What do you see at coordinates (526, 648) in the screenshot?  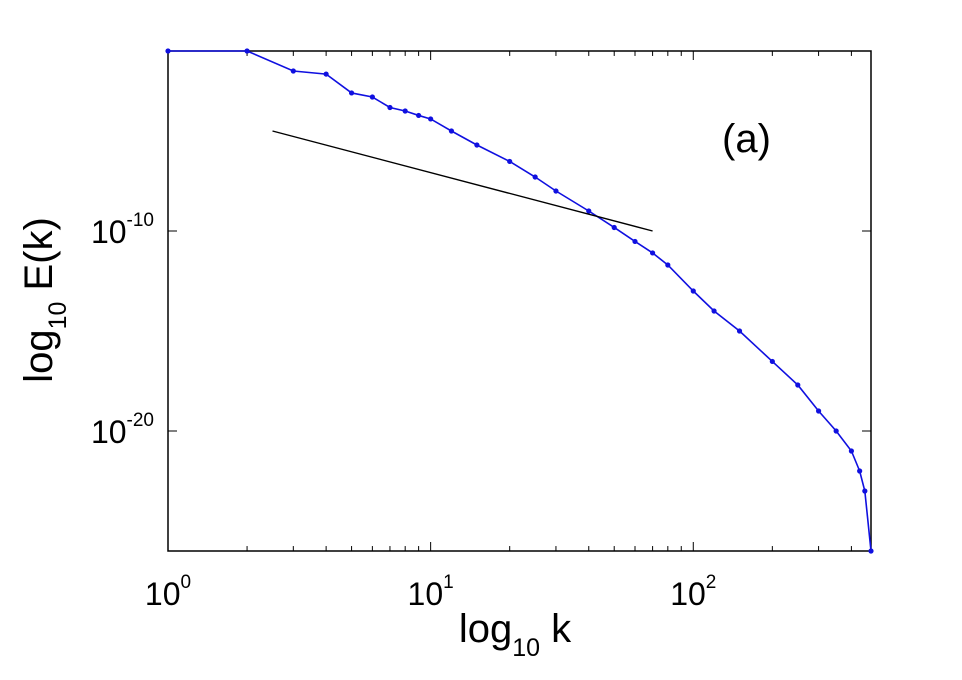 I see `x-axis-label-sub: 10` at bounding box center [526, 648].